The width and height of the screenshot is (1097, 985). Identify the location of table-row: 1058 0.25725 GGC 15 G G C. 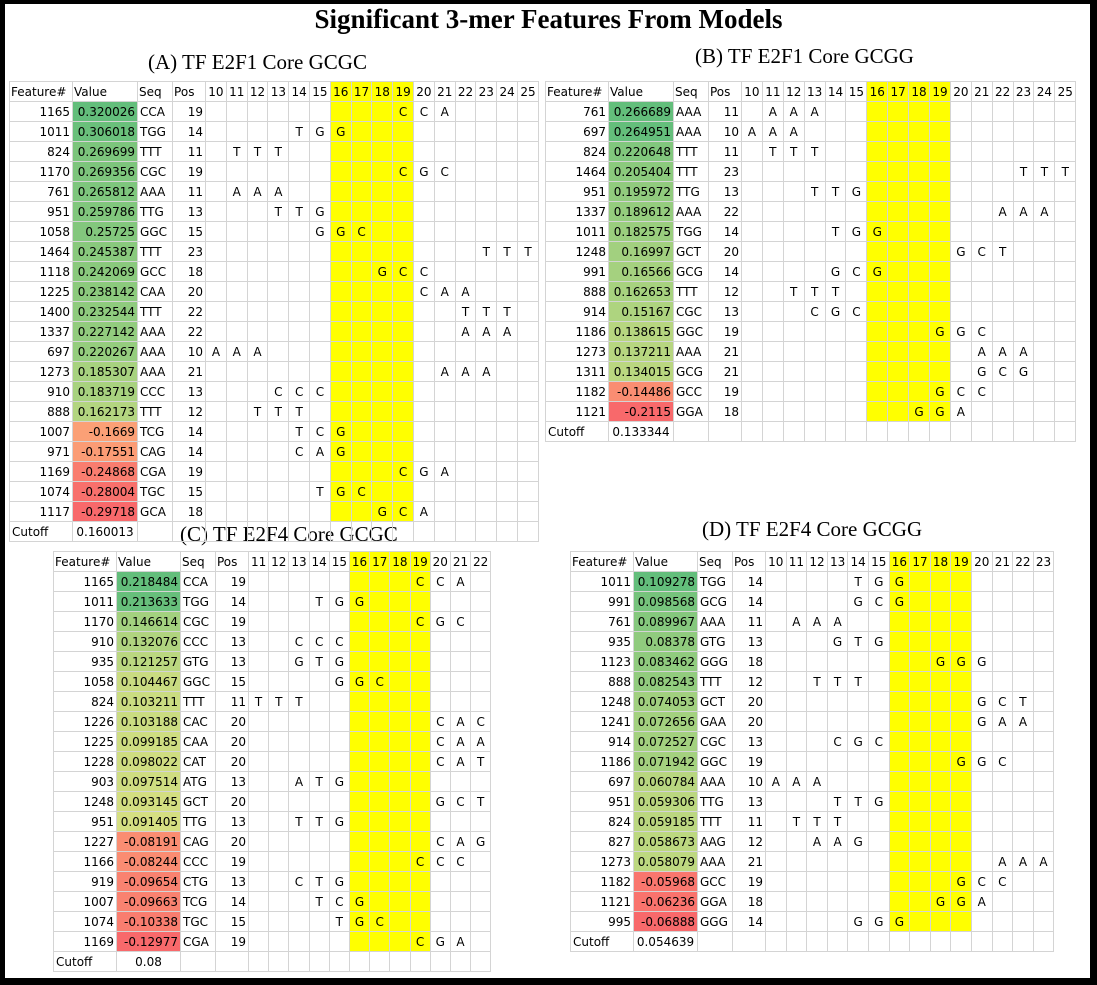
(273, 231).